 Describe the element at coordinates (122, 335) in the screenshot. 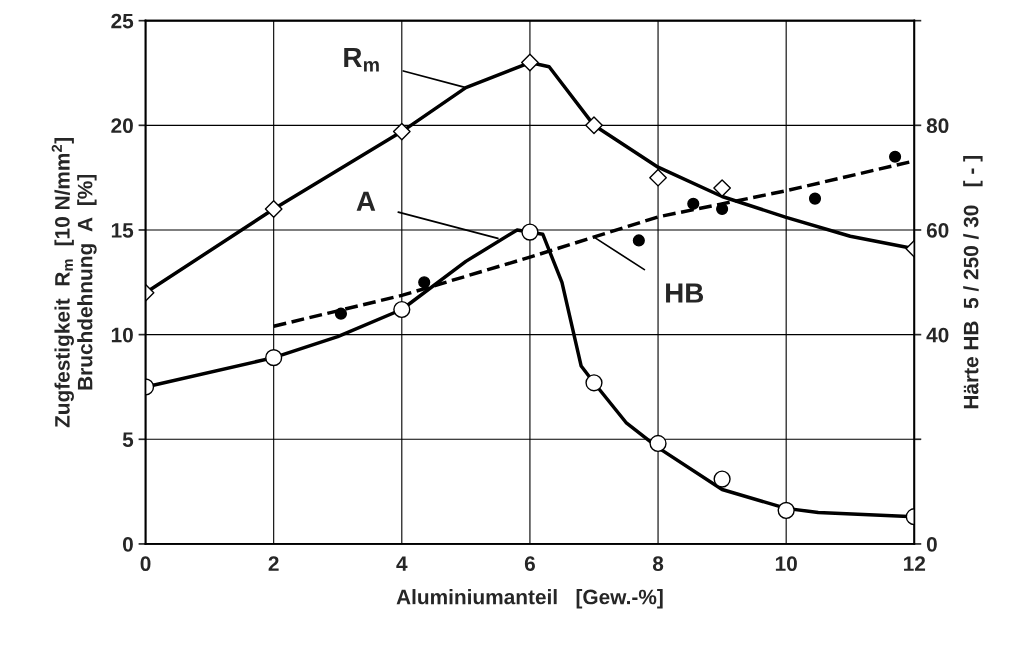

I see `y-tick-label: 10` at that location.